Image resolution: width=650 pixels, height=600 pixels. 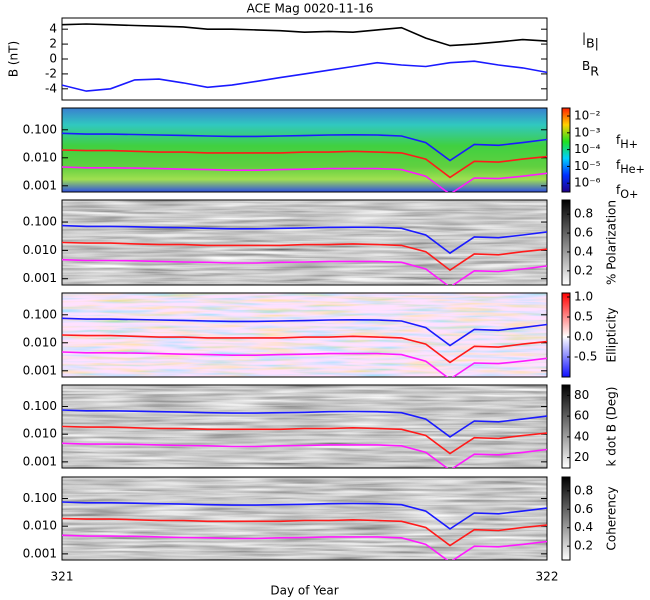 What do you see at coordinates (581, 457) in the screenshot?
I see `colorbar-tick-label: 20` at bounding box center [581, 457].